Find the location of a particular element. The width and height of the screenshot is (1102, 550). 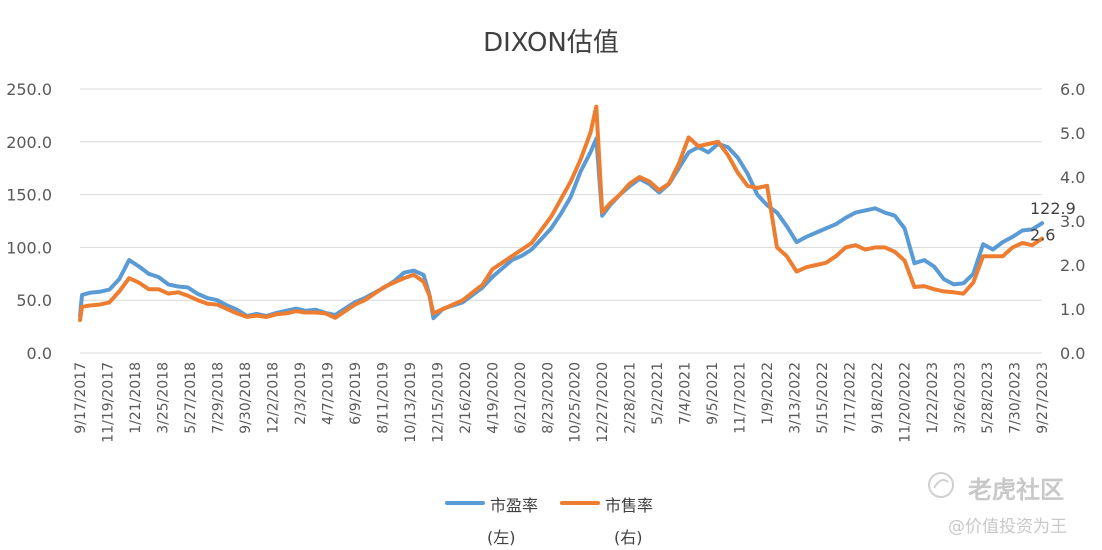

y-right-tick-label: 3.0 is located at coordinates (1072, 221).